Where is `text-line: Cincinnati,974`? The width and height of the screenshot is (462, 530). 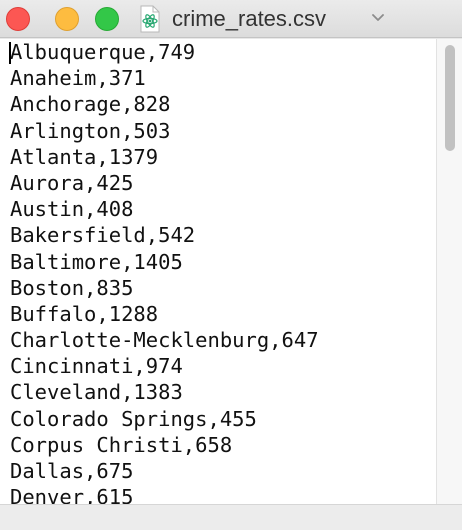
text-line: Cincinnati,974 is located at coordinates (96, 366).